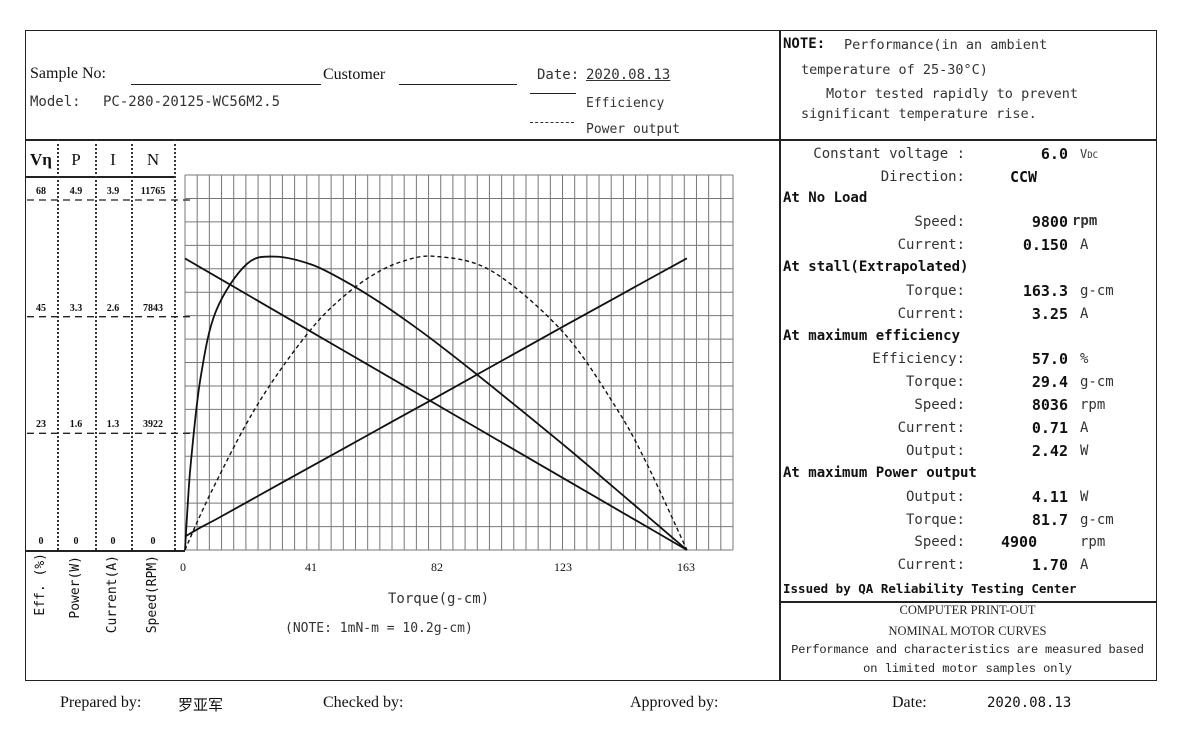  Describe the element at coordinates (552, 122) in the screenshot. I see `legend-dashed-line` at that location.